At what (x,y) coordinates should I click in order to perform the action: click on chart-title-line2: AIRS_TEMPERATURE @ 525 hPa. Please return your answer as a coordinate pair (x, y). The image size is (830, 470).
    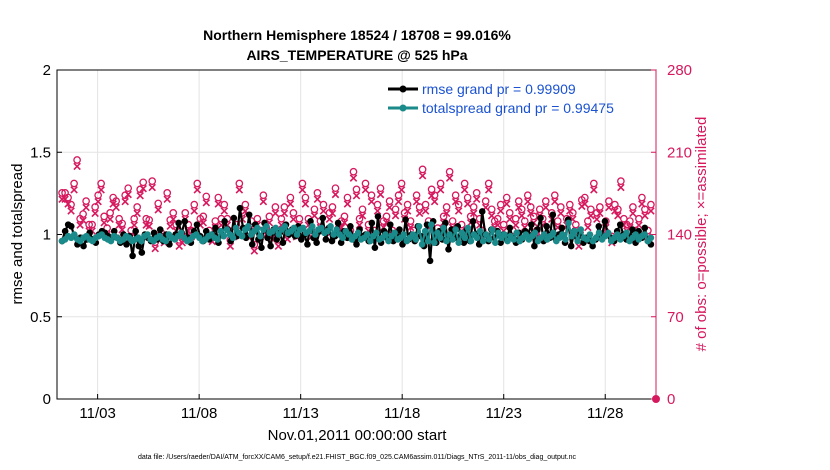
    Looking at the image, I should click on (356, 55).